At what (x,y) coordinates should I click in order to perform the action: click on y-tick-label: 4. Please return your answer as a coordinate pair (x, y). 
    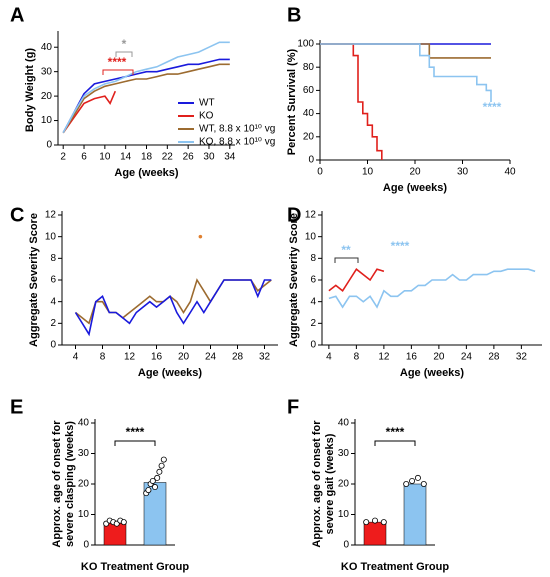
    Looking at the image, I should click on (53, 301).